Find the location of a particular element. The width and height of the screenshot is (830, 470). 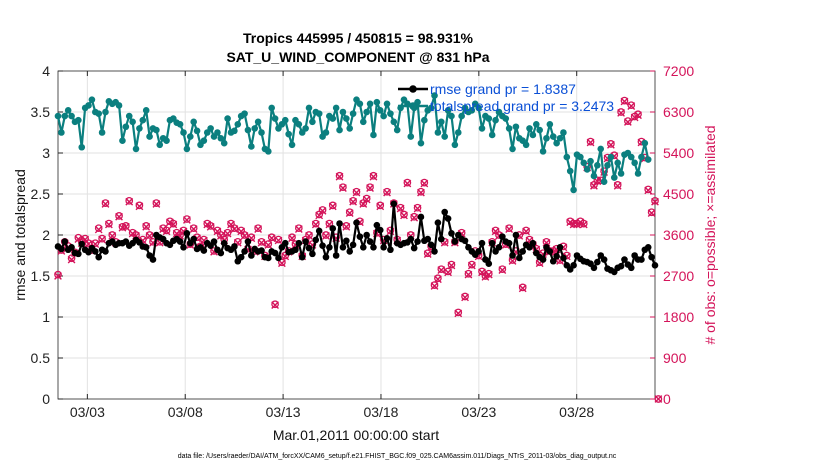

x-tick-label: 03/13 is located at coordinates (283, 412).